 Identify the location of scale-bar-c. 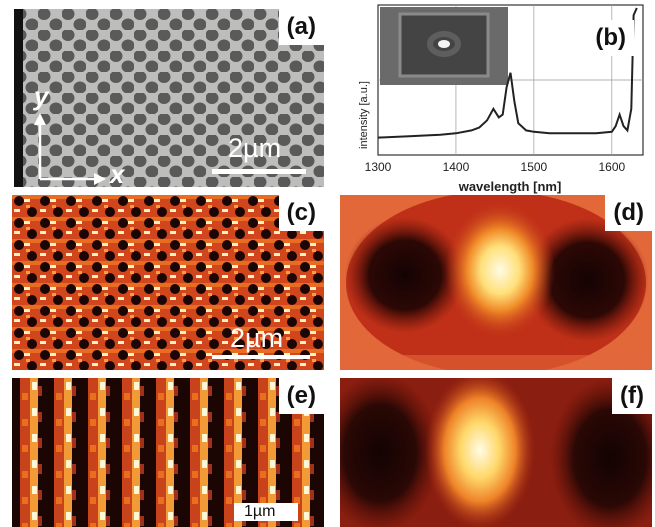
(261, 357).